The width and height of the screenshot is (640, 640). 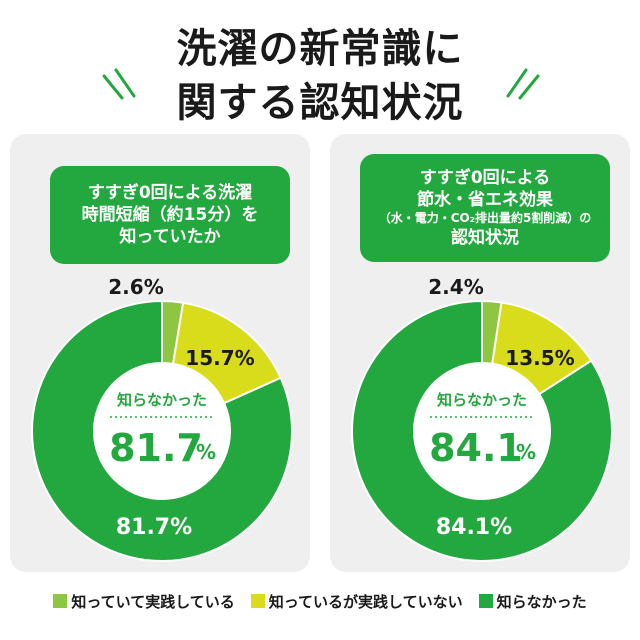 What do you see at coordinates (170, 192) in the screenshot?
I see `question-line: すすぎ0回による洗濯` at bounding box center [170, 192].